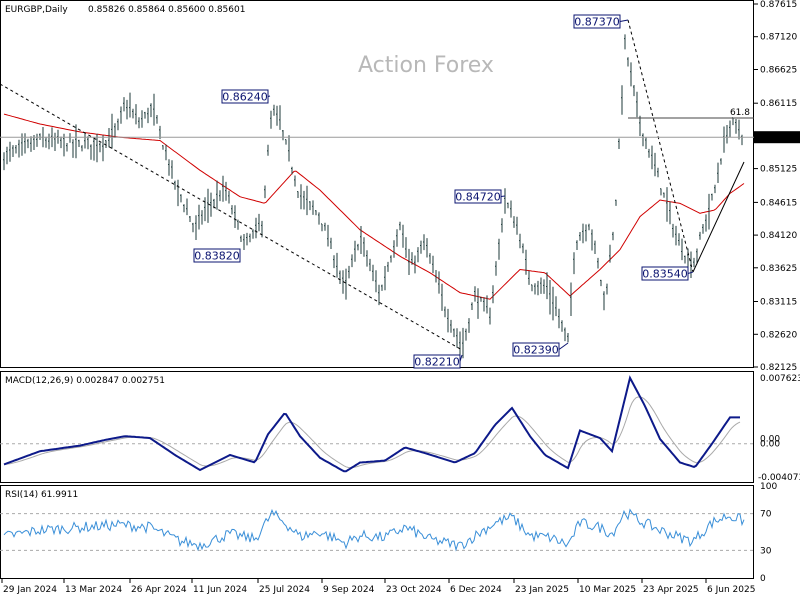 This screenshot has height=600, width=800. Describe the element at coordinates (41, 495) in the screenshot. I see `rsi-title: RSI(14) 61.9911` at that location.